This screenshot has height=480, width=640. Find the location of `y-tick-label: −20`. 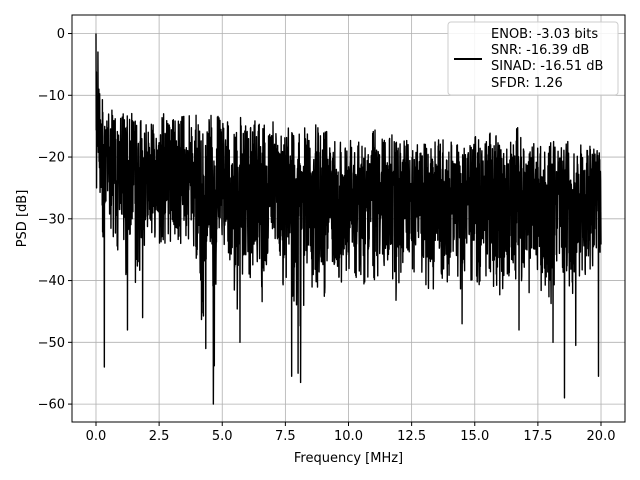

y-tick-label: −20 is located at coordinates (51, 158).